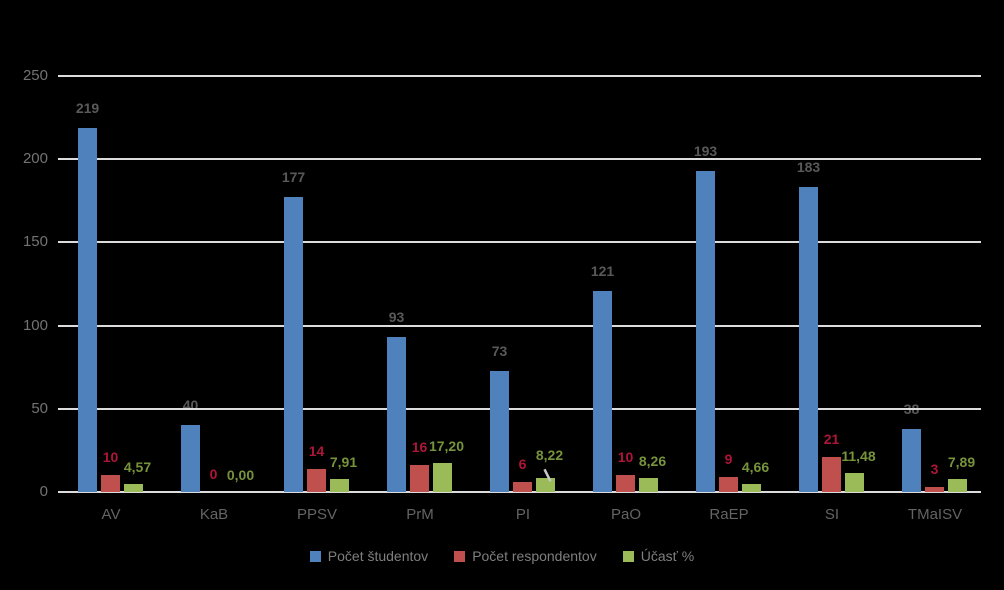 The height and width of the screenshot is (590, 1004). Describe the element at coordinates (190, 458) in the screenshot. I see `bar-KaB-s0` at that location.